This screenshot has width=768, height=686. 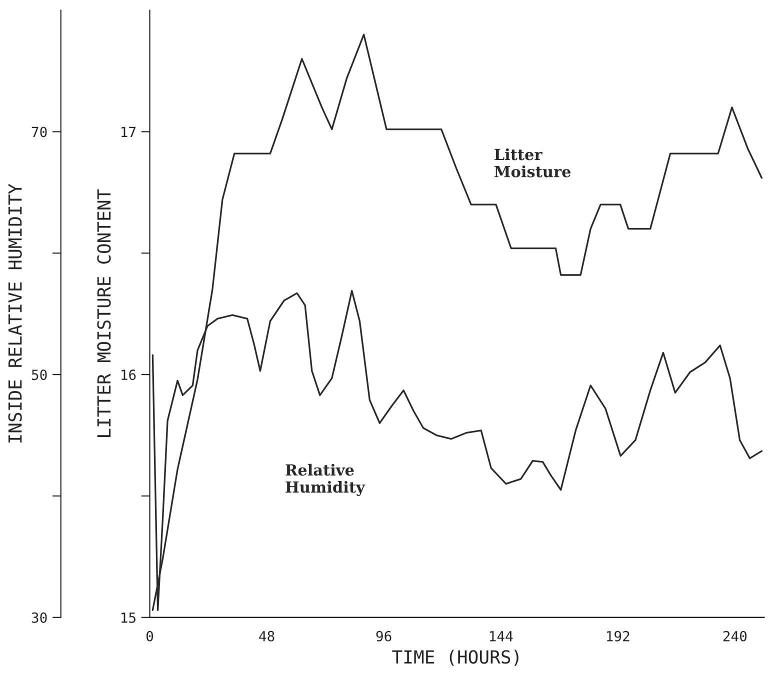 What do you see at coordinates (455, 658) in the screenshot?
I see `x-axis-title: TIME (HOURS)` at bounding box center [455, 658].